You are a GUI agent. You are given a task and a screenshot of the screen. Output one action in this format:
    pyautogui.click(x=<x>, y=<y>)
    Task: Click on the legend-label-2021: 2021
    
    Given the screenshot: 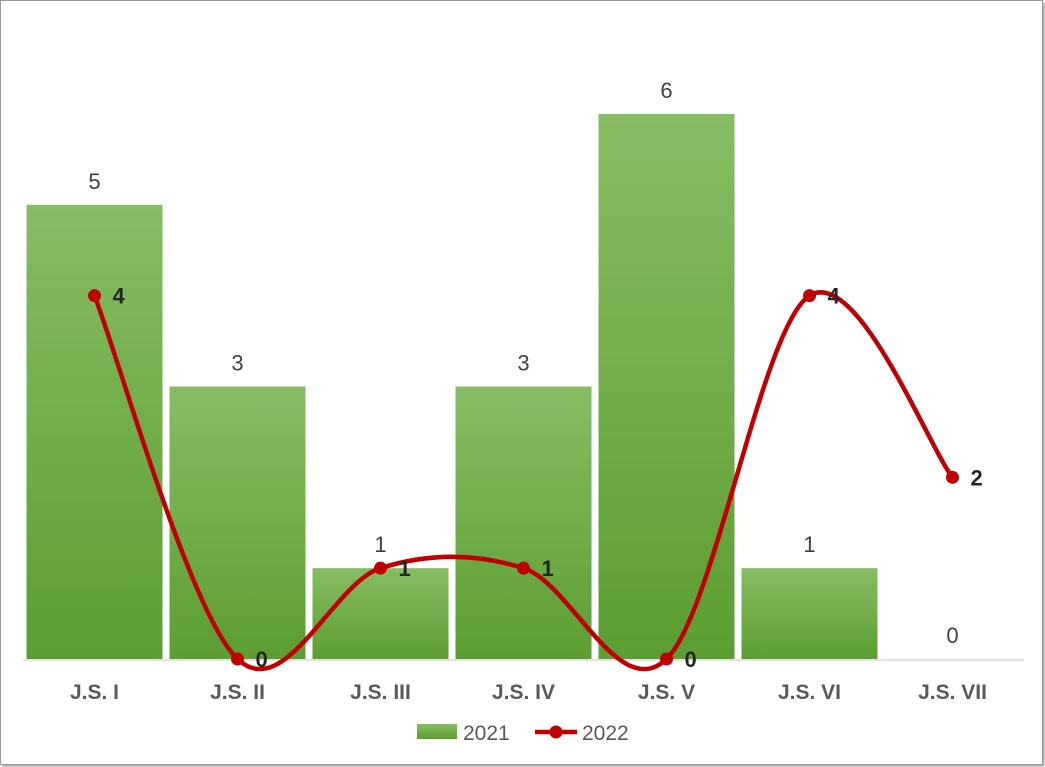 What is the action you would take?
    pyautogui.click(x=486, y=733)
    